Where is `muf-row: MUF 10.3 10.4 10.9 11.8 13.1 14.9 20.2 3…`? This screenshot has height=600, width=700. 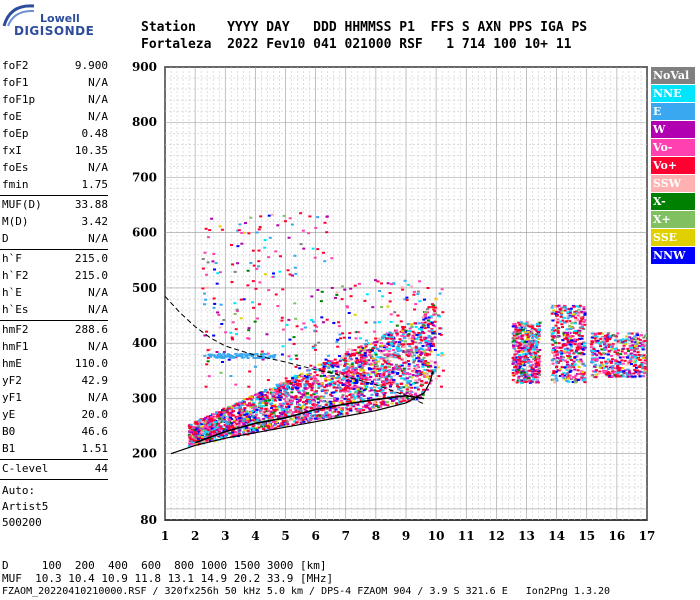 muf-row: MUF 10.3 10.4 10.9 11.8 13.1 14.9 20.2 3… is located at coordinates (168, 578).